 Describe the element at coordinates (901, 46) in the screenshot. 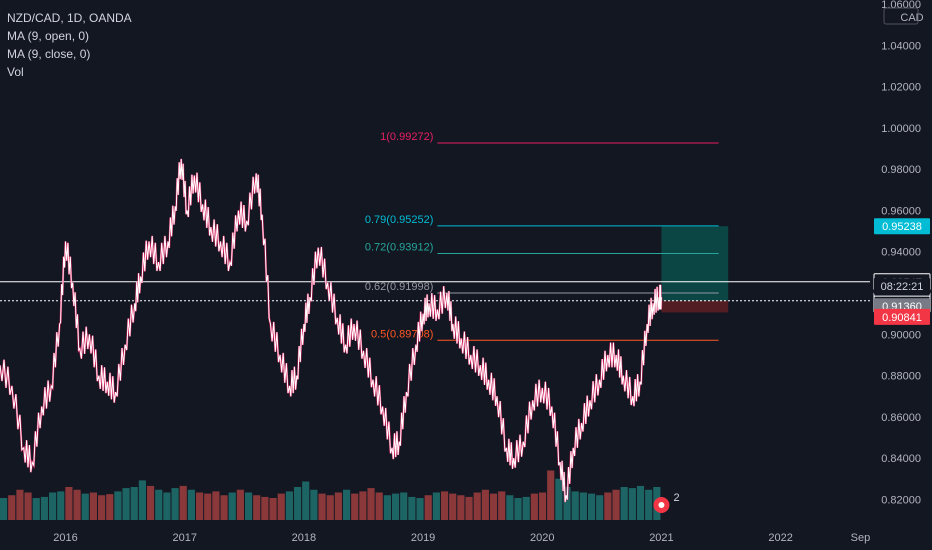

I see `y-tick-label: 1.04000` at that location.